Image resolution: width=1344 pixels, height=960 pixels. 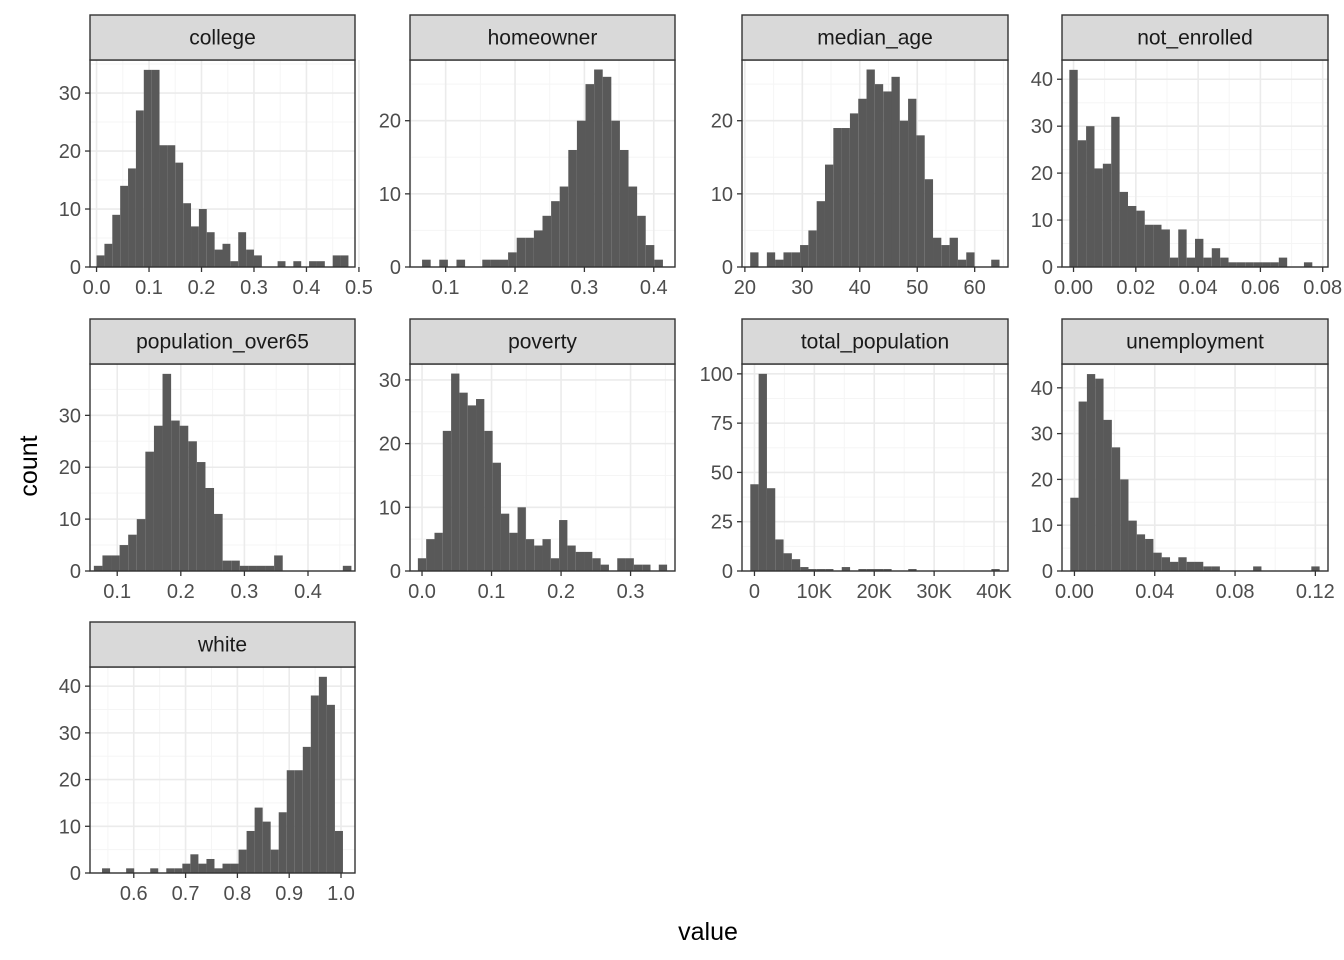 I want to click on x-tick-label: 0.8, so click(x=237, y=894).